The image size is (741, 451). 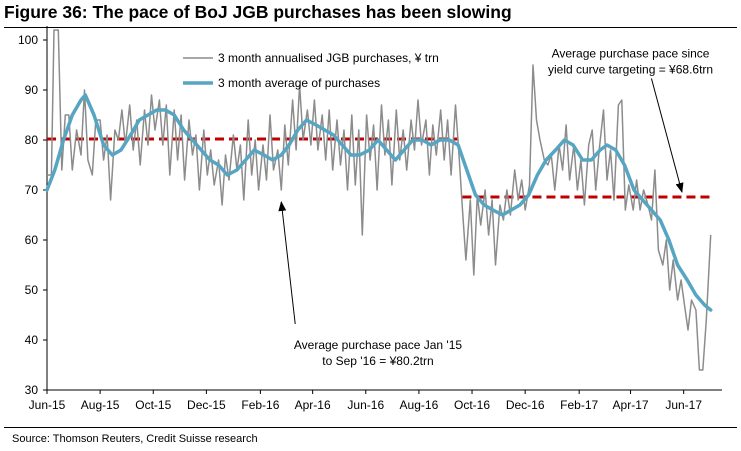 I want to click on annotation-2-line-2: yield curve targeting = ¥68.6trn, so click(x=630, y=70).